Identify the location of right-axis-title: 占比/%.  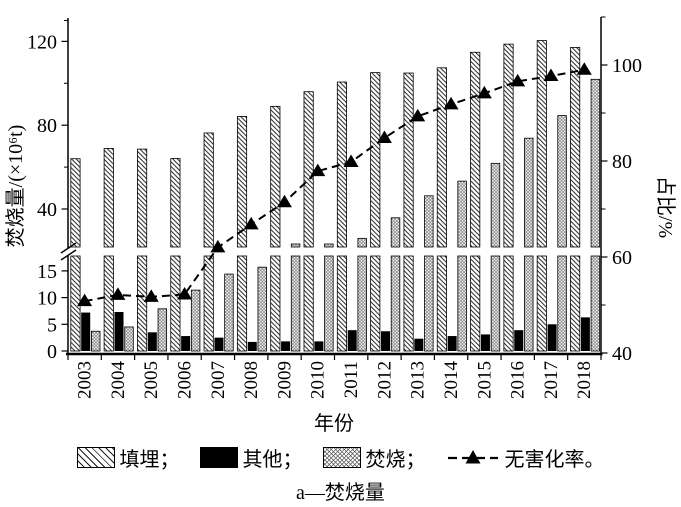
(665, 207).